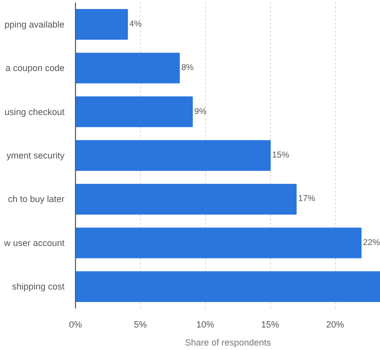 The height and width of the screenshot is (350, 380). I want to click on y-tick-label: yment security, so click(35, 155).